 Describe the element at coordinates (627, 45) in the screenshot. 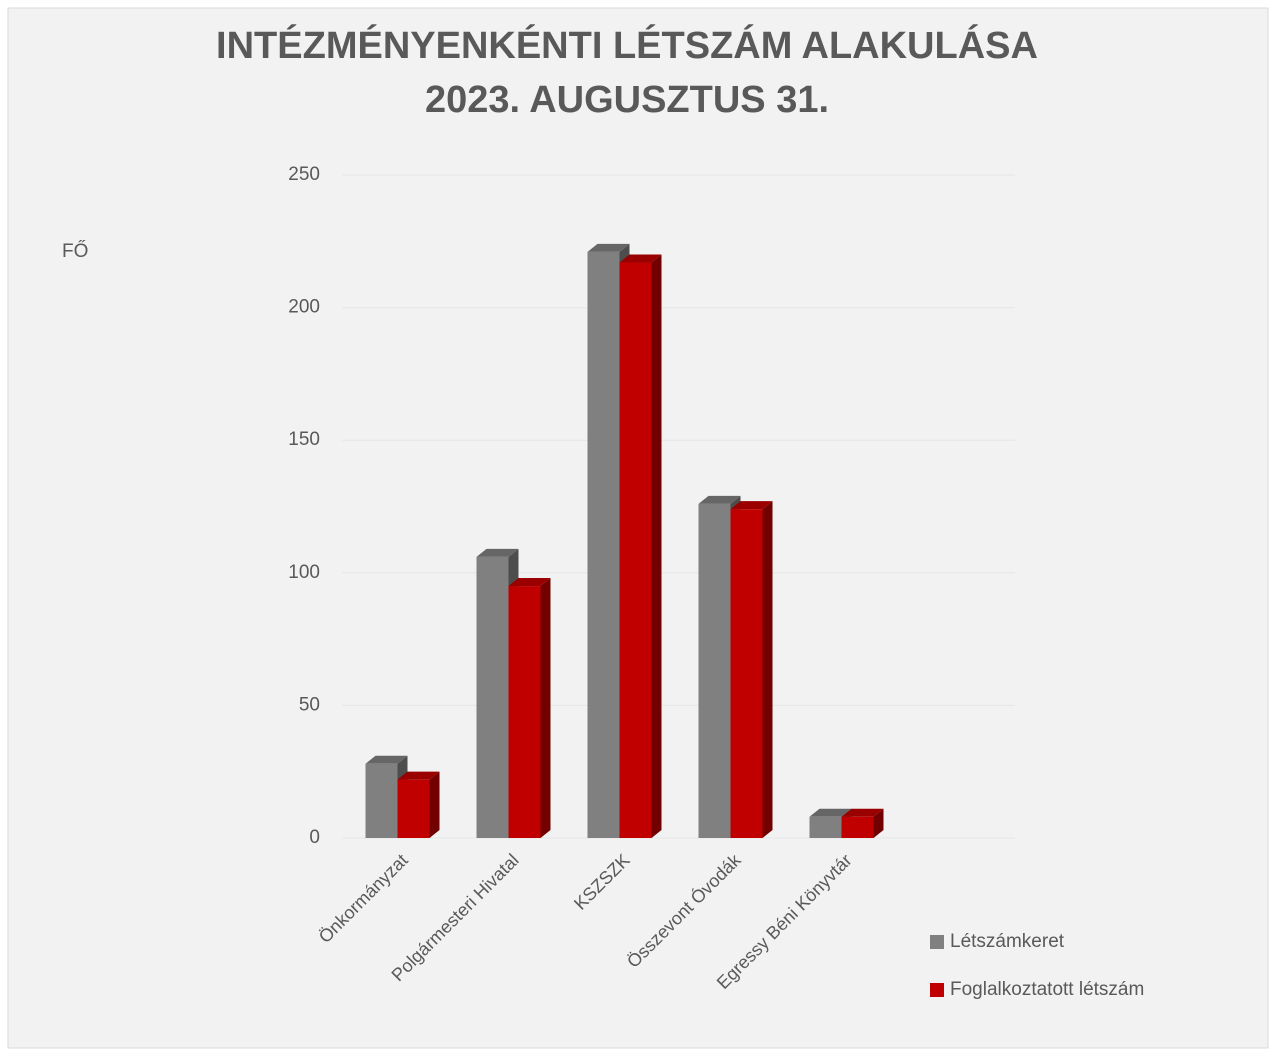

I see `chart-title: INTÉZMÉNYENKÉNTI LÉTSZÁM ALAKULÁSA` at that location.